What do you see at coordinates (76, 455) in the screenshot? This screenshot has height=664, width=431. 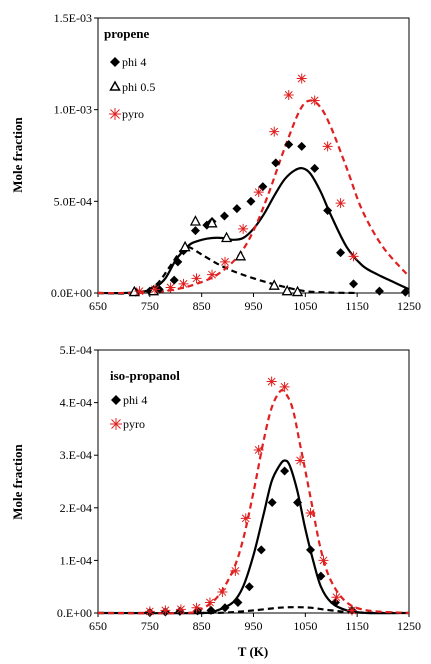 I see `y-tick-label: 3.E-04` at bounding box center [76, 455].